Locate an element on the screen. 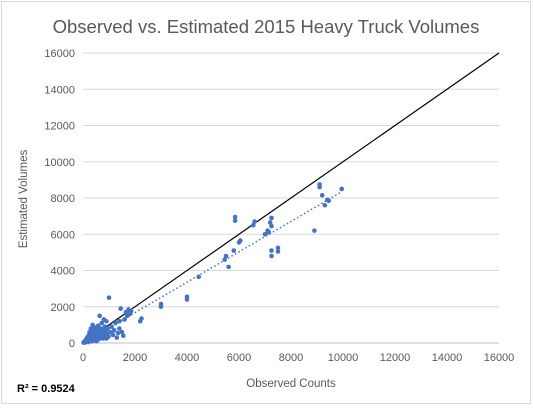 Image resolution: width=533 pixels, height=410 pixels. y-tick-label: 0 is located at coordinates (72, 344).